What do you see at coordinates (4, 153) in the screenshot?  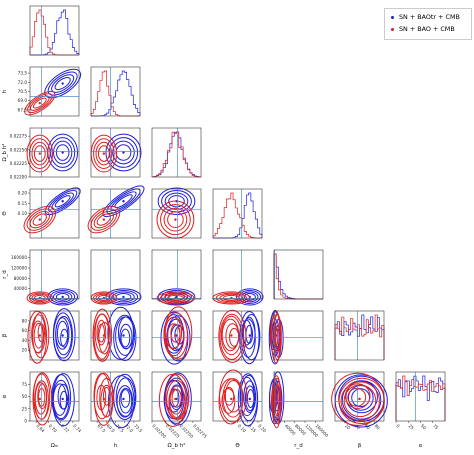 I see `y-axis-label-2: Ω_b h²` at bounding box center [4, 153].